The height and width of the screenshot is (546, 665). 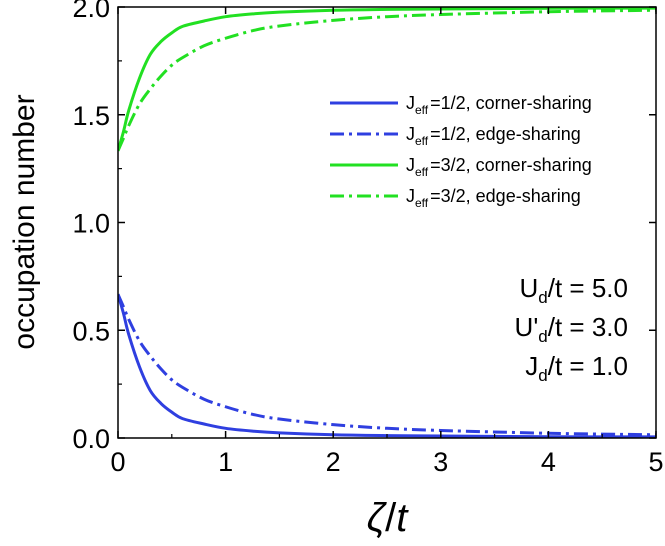 What do you see at coordinates (117, 462) in the screenshot?
I see `x-tick-label: 0` at bounding box center [117, 462].